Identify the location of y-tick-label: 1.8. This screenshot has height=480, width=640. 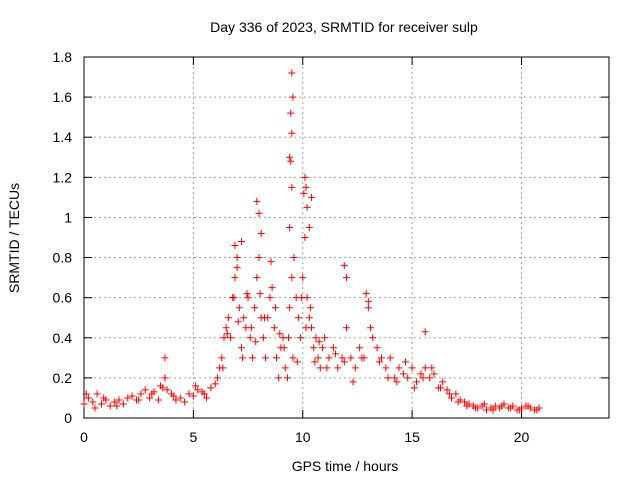
(63, 57).